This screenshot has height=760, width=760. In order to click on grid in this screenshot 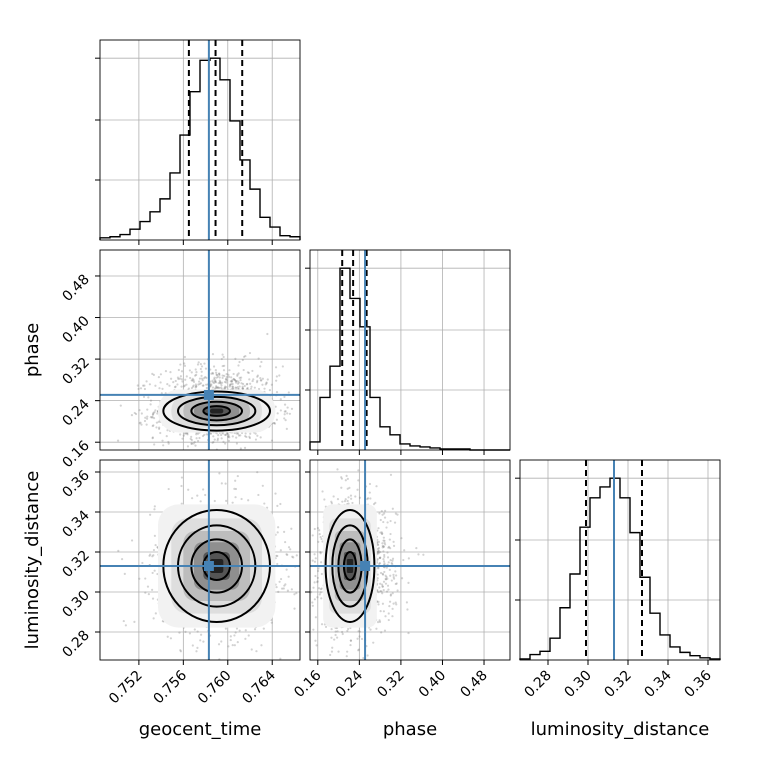, I will do `click(410, 350)`.